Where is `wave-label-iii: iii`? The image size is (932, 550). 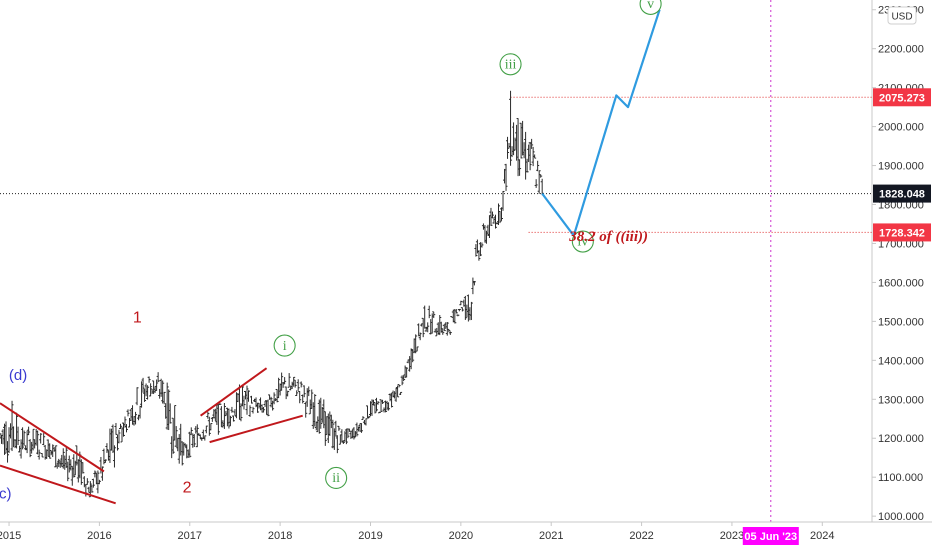 wave-label-iii: iii is located at coordinates (511, 64).